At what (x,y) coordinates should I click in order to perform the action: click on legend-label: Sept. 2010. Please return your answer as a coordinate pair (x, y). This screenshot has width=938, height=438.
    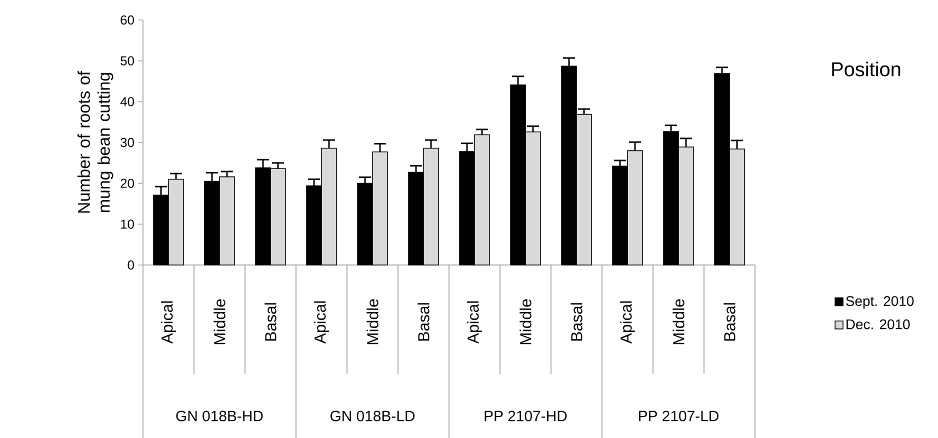
    Looking at the image, I should click on (880, 302).